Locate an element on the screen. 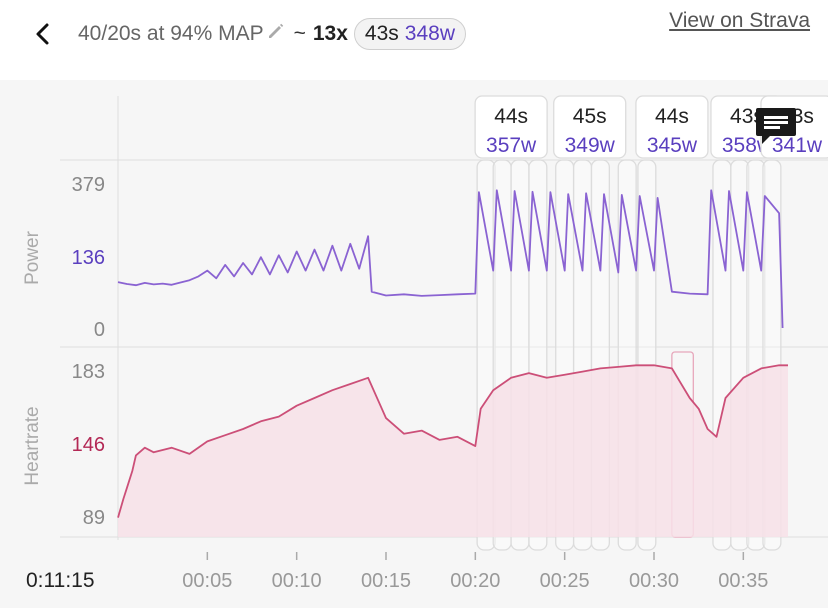 The height and width of the screenshot is (608, 828). interval-count: 13x is located at coordinates (330, 33).